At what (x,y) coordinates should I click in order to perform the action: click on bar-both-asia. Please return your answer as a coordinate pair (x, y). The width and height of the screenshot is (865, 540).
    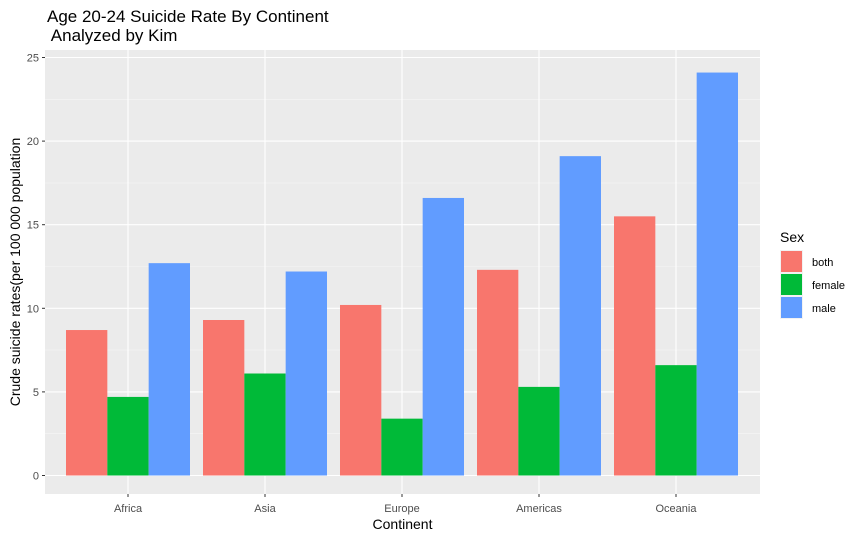
    Looking at the image, I should click on (224, 398).